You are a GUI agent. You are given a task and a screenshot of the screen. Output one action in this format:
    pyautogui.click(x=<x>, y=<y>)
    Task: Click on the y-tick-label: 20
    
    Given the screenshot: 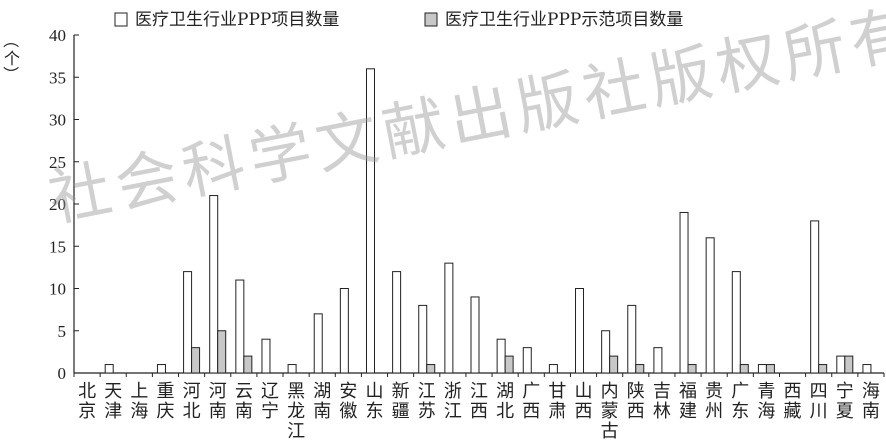 What is the action you would take?
    pyautogui.click(x=57, y=204)
    